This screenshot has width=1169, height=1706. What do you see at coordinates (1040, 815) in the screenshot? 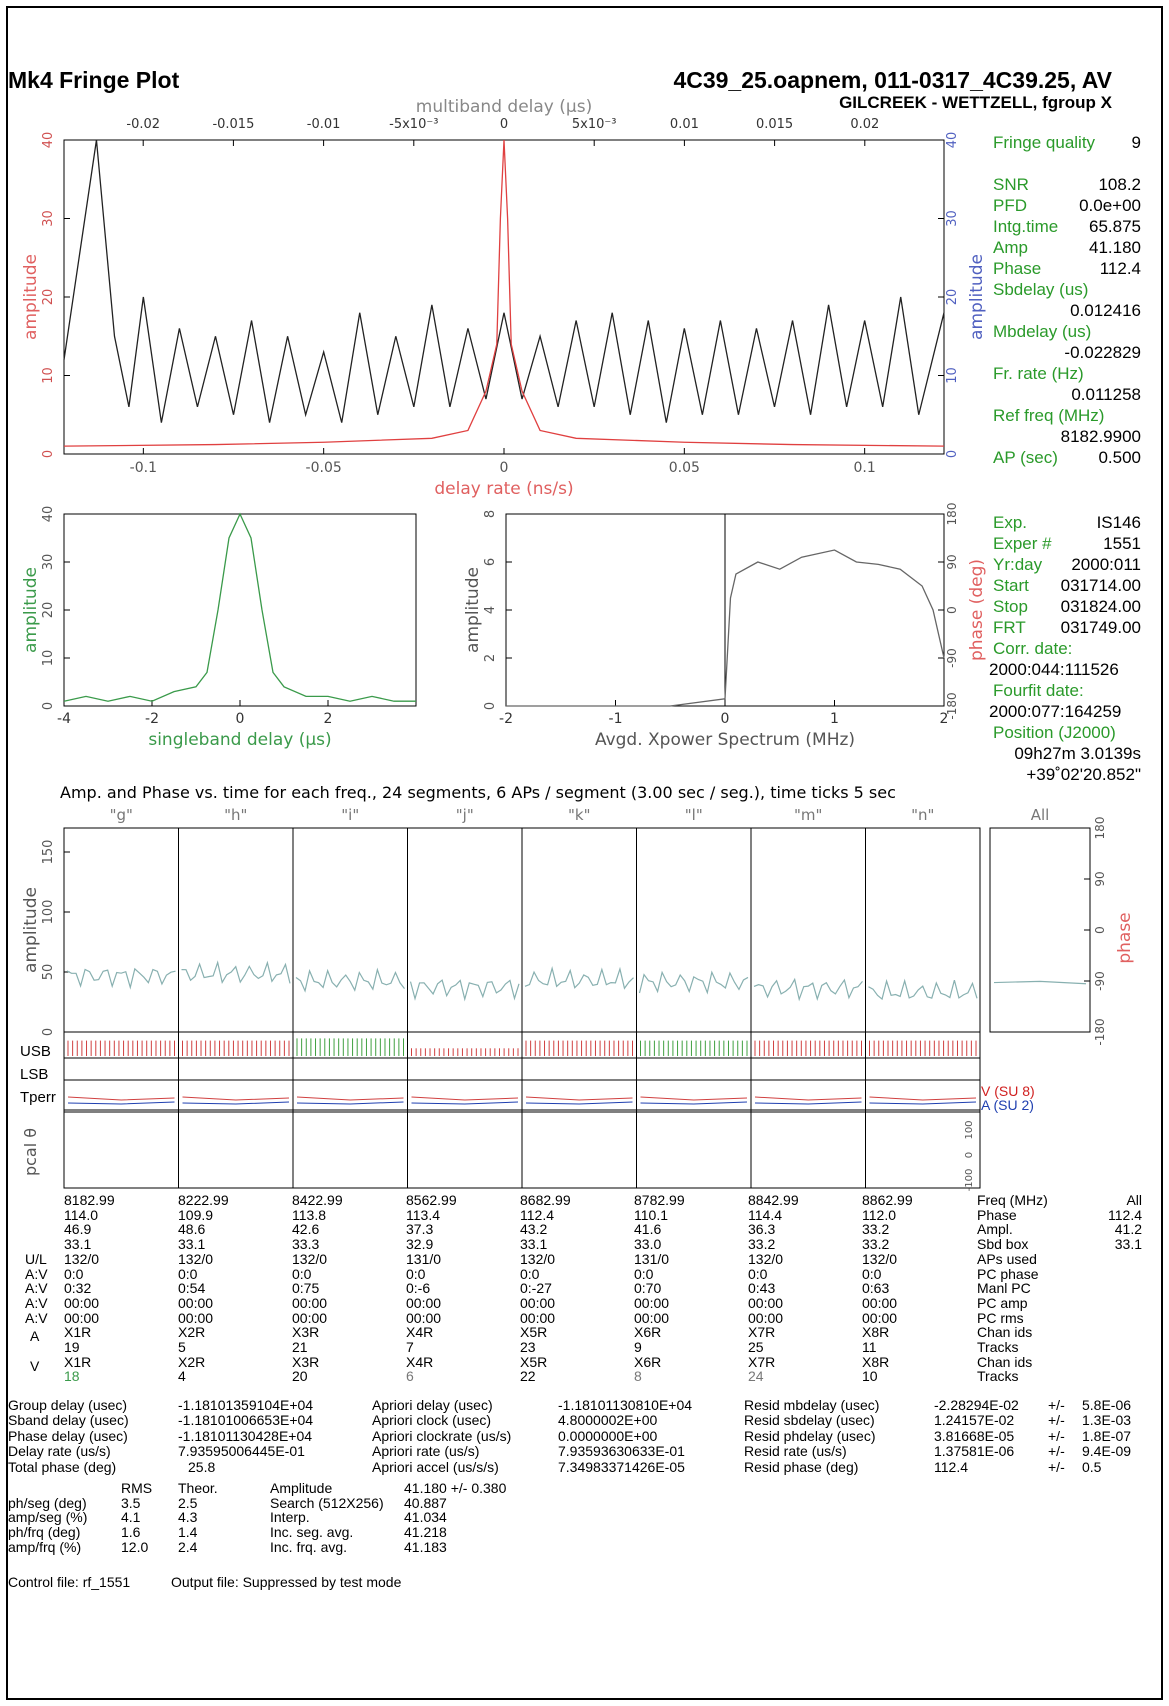
I see `channel-label: All` at bounding box center [1040, 815].